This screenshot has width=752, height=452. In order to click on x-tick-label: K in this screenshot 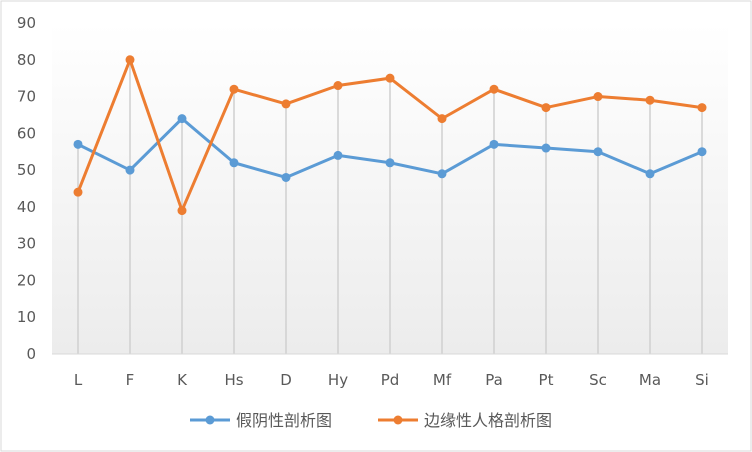, I will do `click(182, 380)`.